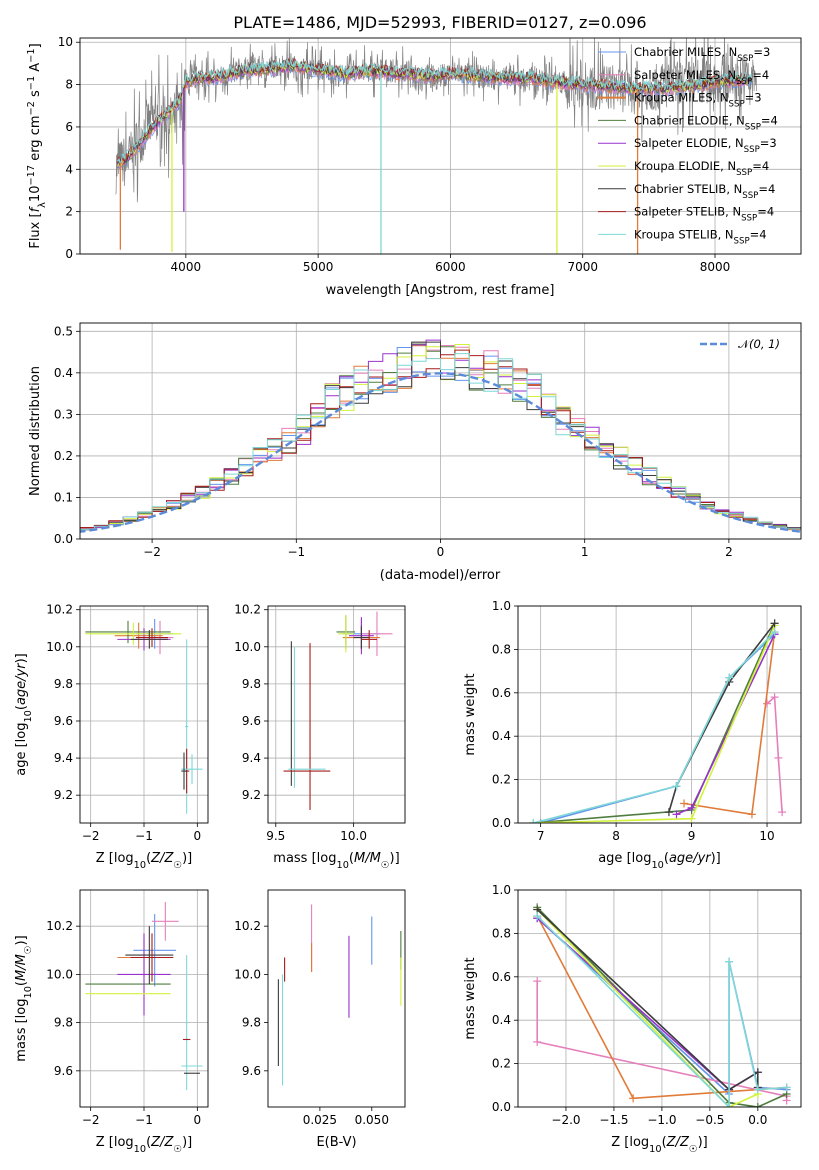  What do you see at coordinates (69, 127) in the screenshot?
I see `y-tick-label: 6` at bounding box center [69, 127].